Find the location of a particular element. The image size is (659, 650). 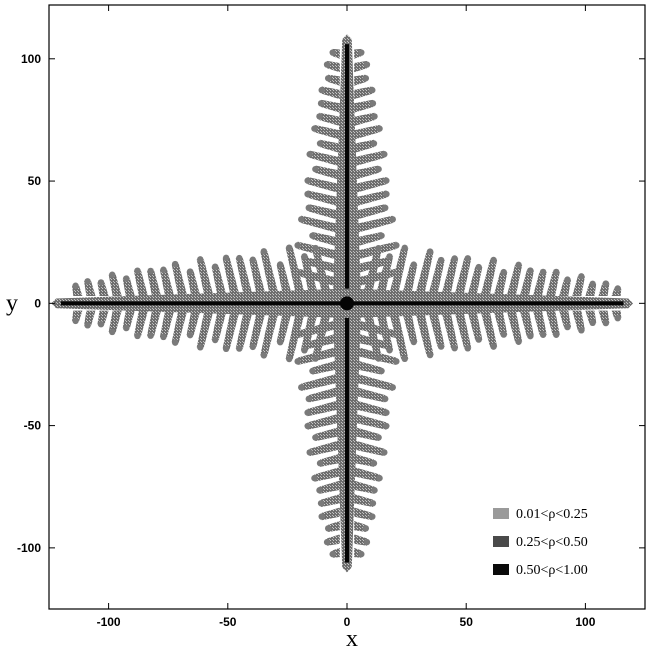

x-tick-label: -100 is located at coordinates (109, 622).